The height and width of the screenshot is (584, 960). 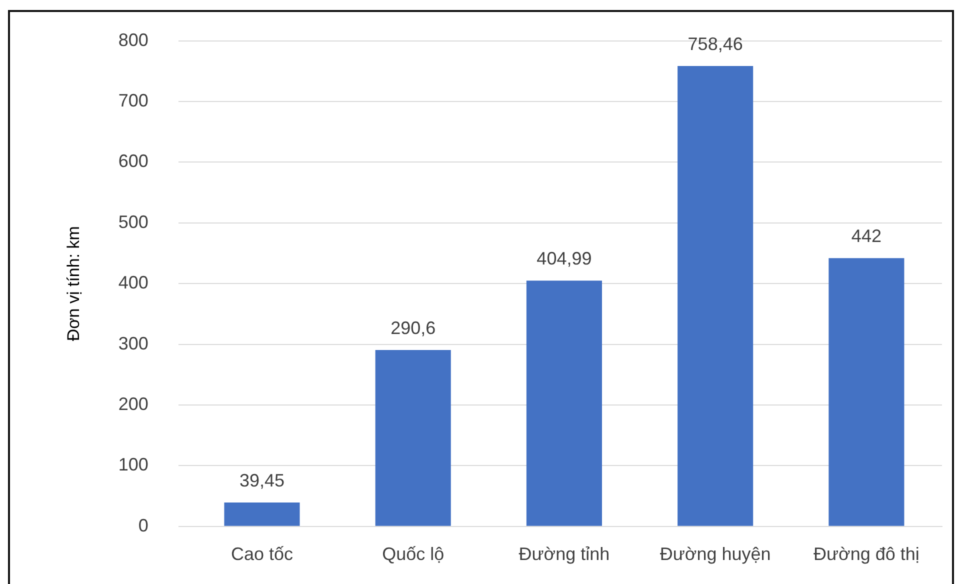 What do you see at coordinates (133, 404) in the screenshot?
I see `y-tick-label: 200` at bounding box center [133, 404].